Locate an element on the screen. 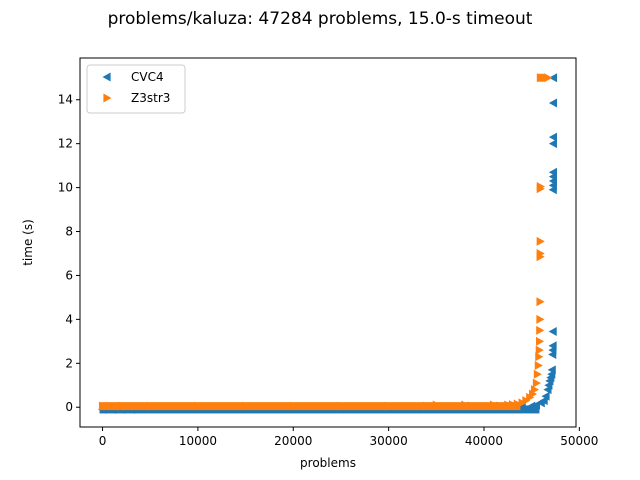 The width and height of the screenshot is (640, 480). legend-marker-cvc4 is located at coordinates (106, 77).